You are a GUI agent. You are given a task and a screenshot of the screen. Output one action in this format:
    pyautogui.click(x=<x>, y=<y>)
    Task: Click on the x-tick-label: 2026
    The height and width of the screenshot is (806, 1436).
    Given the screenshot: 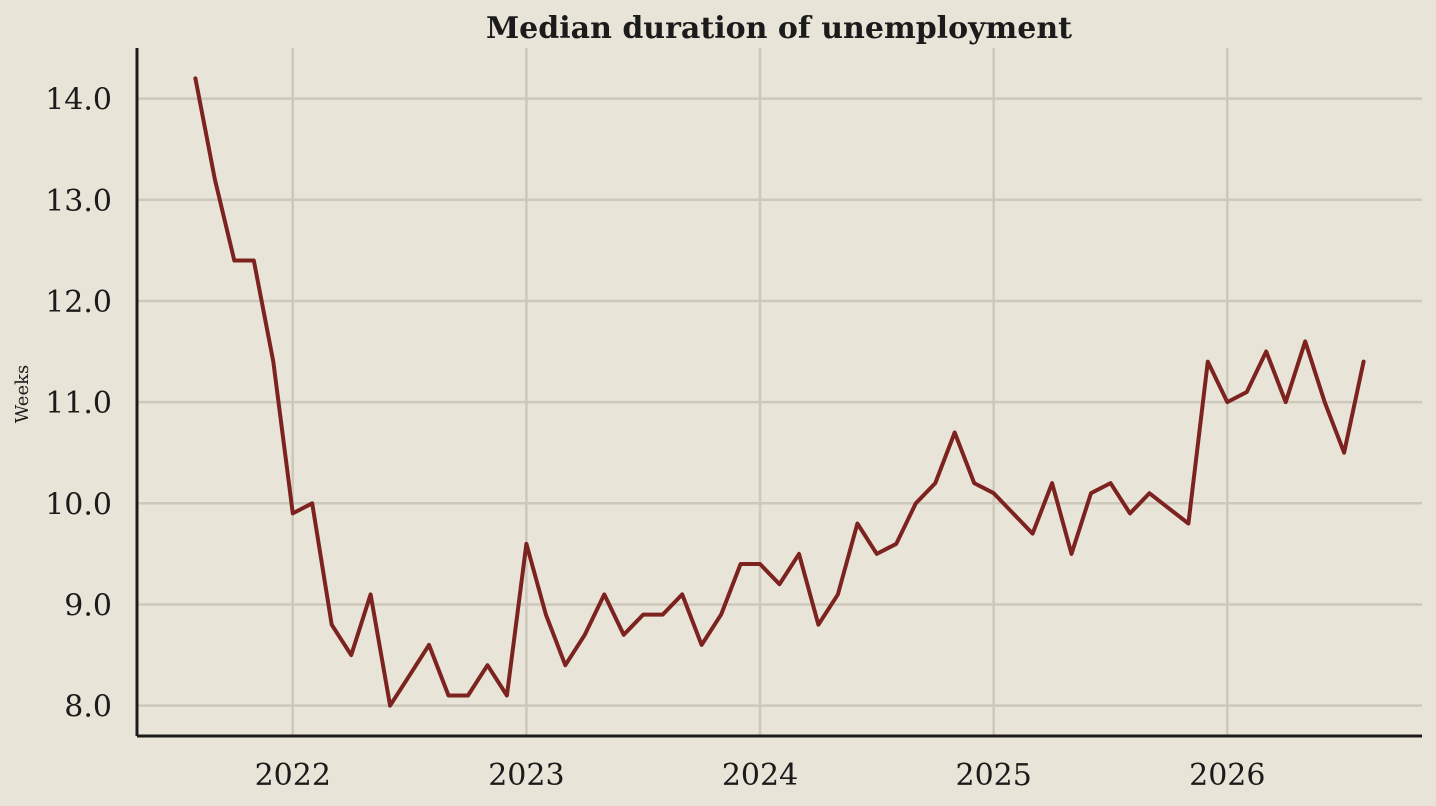 What is the action you would take?
    pyautogui.click(x=1227, y=775)
    